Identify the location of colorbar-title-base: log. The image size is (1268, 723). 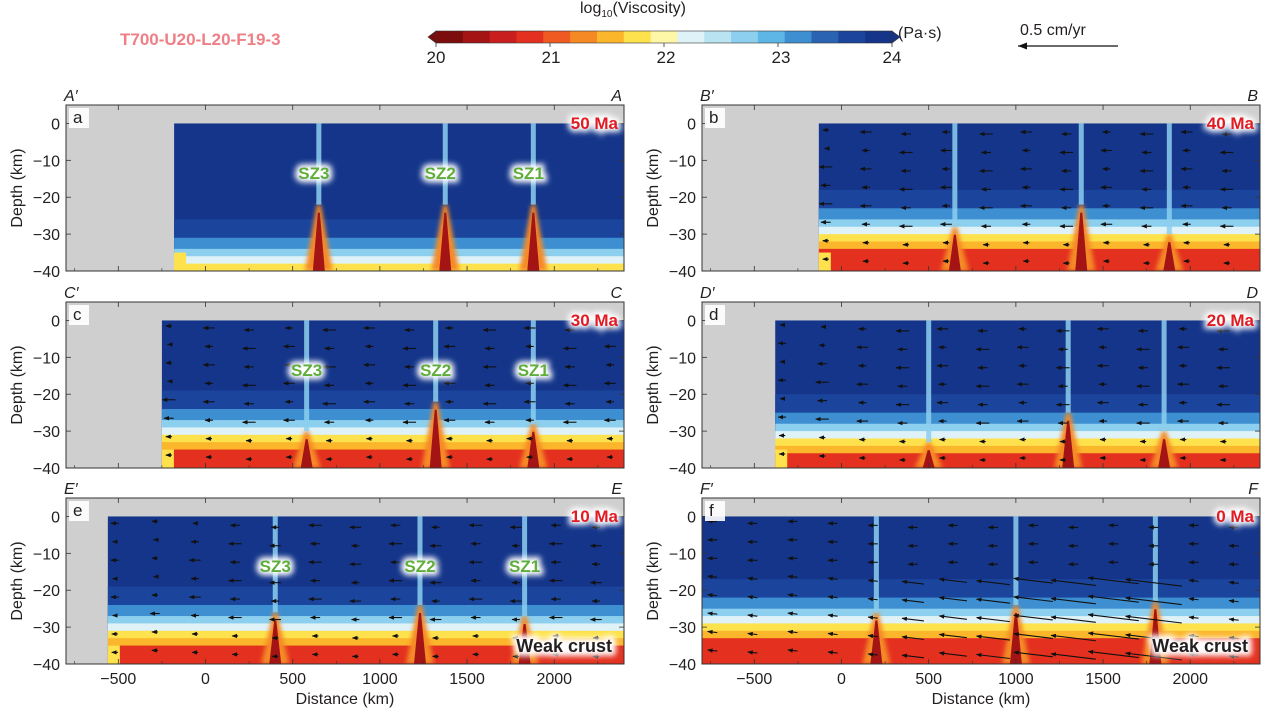
(591, 8).